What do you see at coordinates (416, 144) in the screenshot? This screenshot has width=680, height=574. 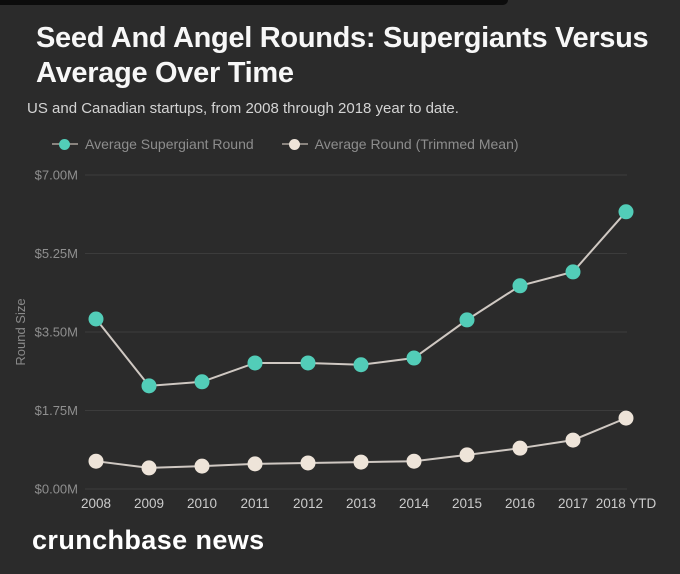 I see `legend-label-average: Average Round (Trimmed Mean)` at bounding box center [416, 144].